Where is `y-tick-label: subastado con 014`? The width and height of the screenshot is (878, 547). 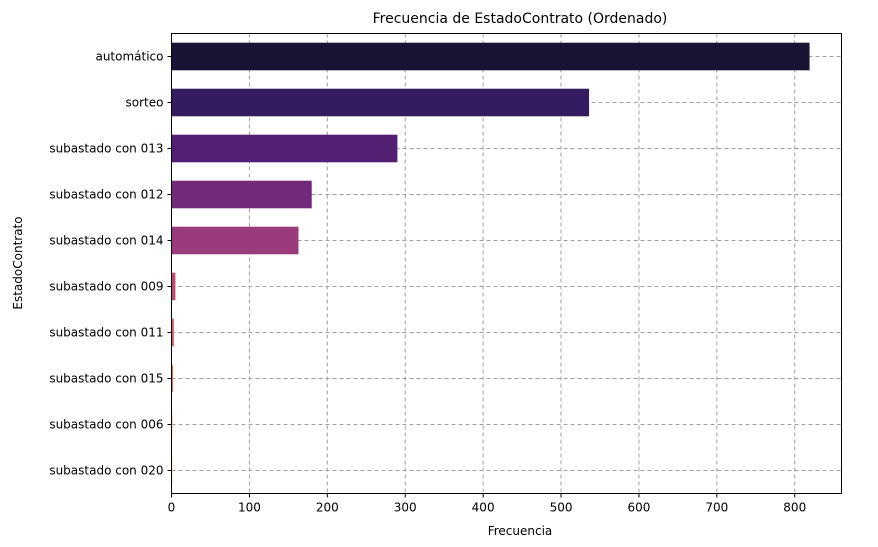
y-tick-label: subastado con 014 is located at coordinates (106, 241).